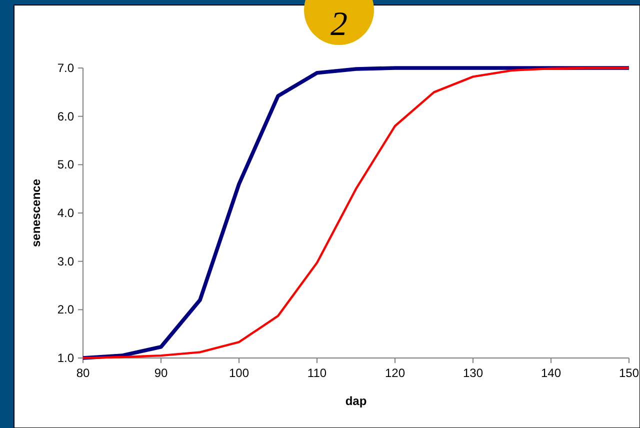 The image size is (640, 428). What do you see at coordinates (65, 358) in the screenshot?
I see `y-tick-label: 1.0` at bounding box center [65, 358].